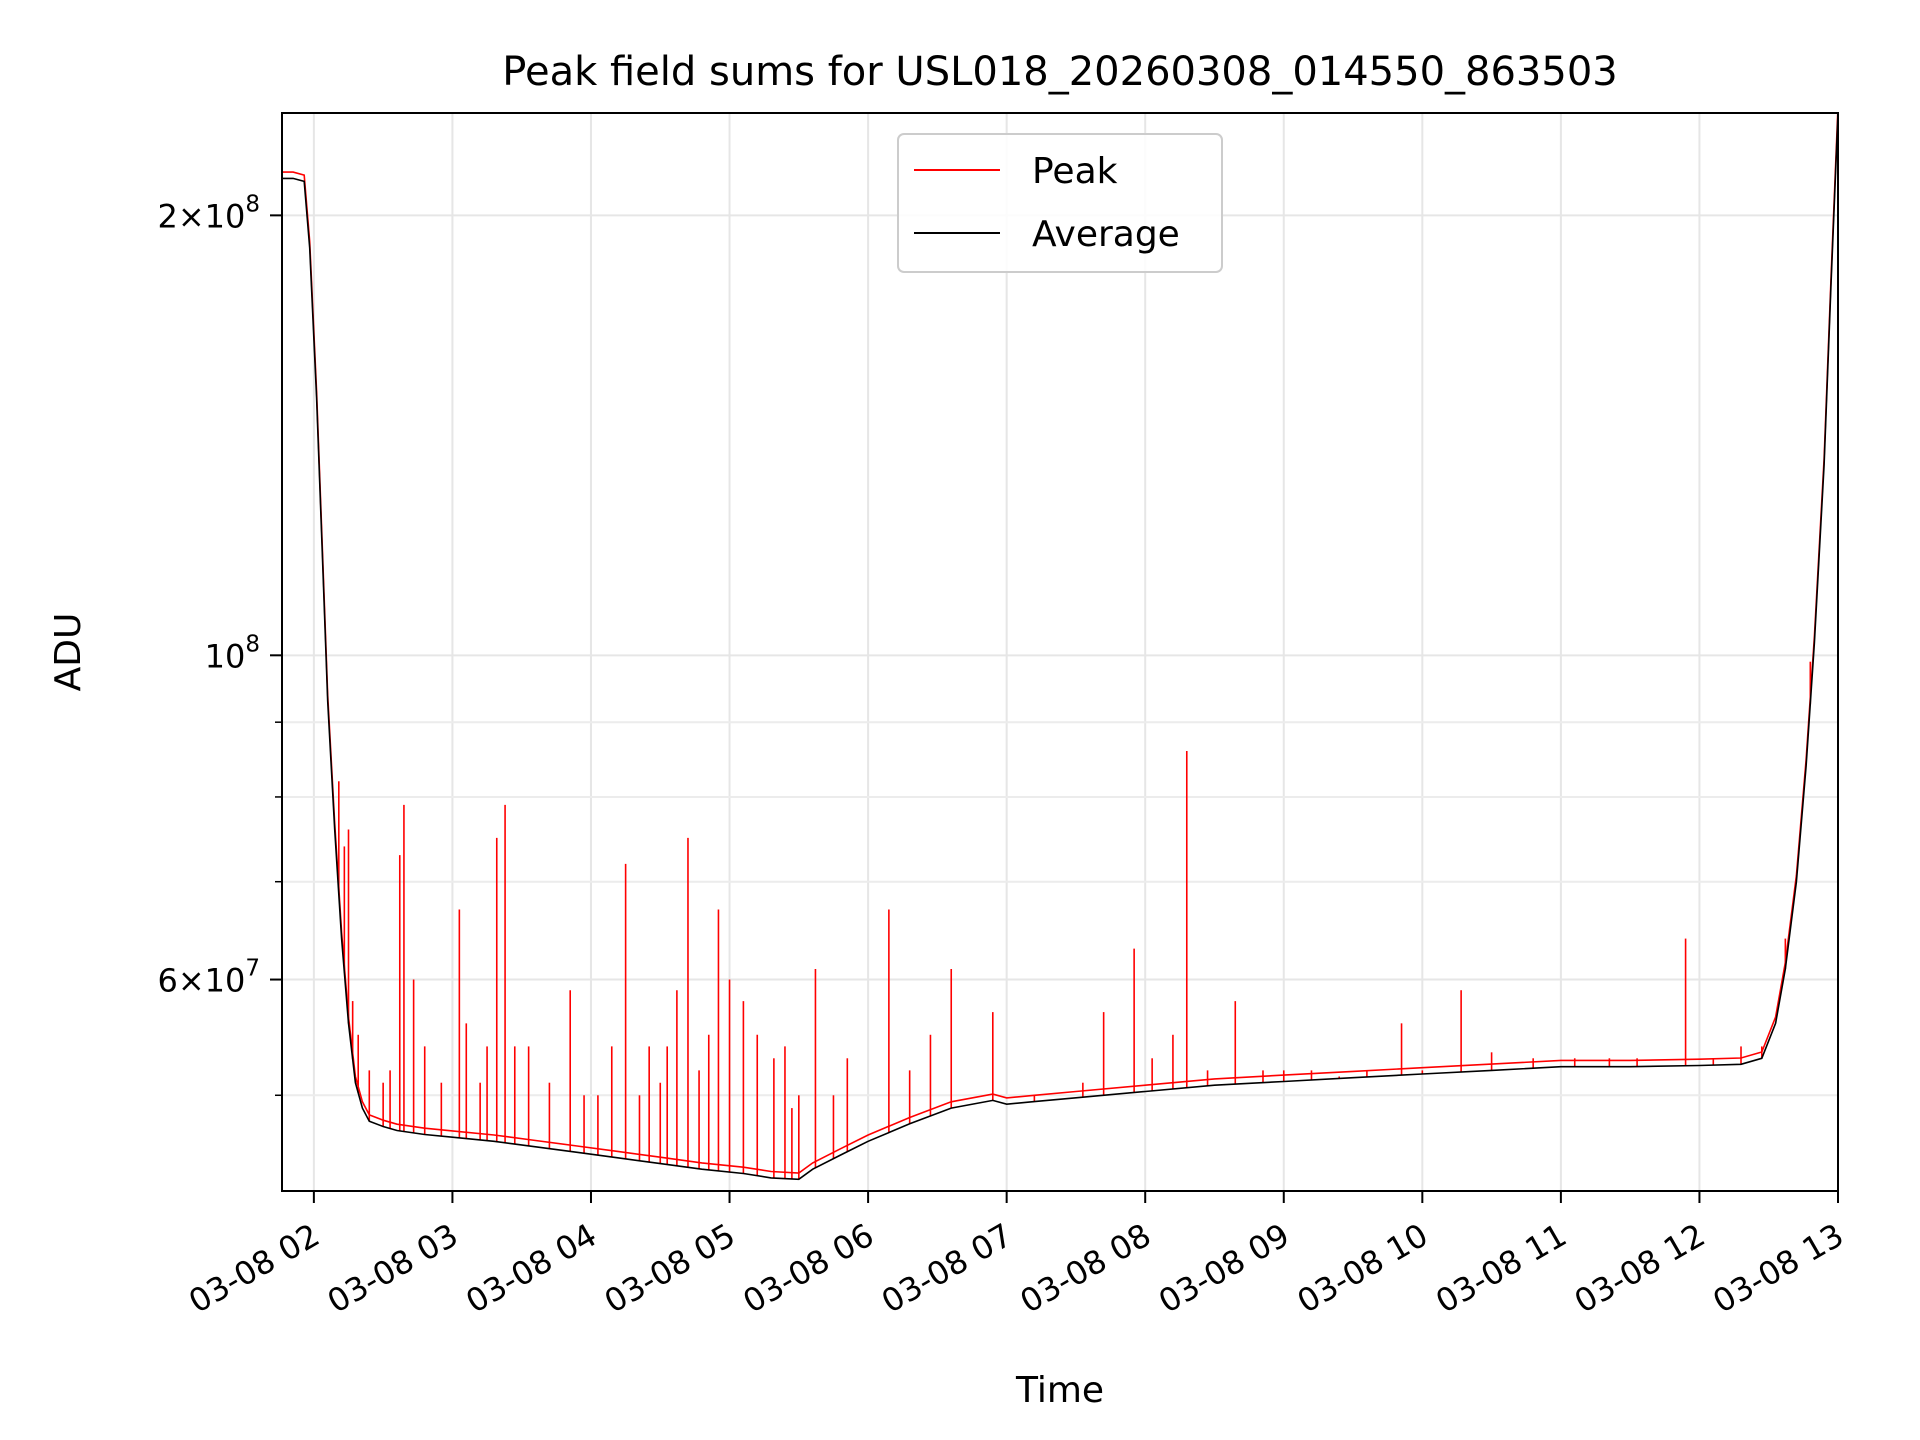 The height and width of the screenshot is (1440, 1920). I want to click on y-axis-label: ADU, so click(68, 652).